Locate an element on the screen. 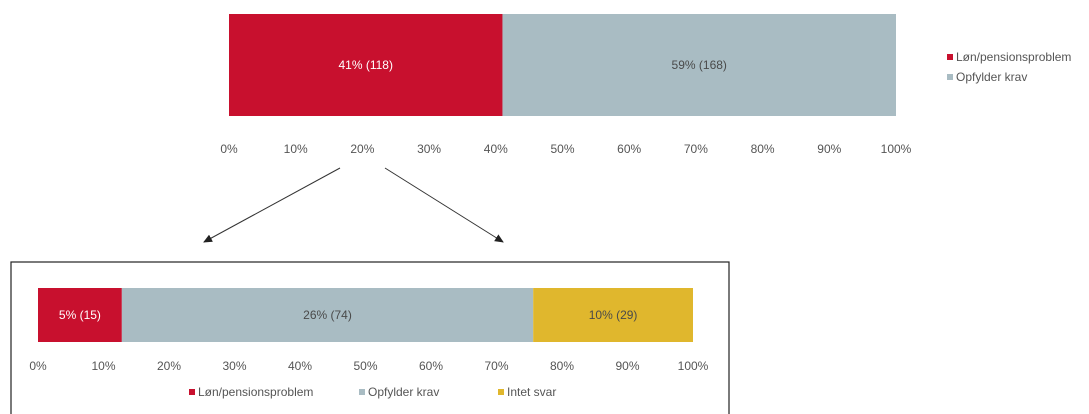 This screenshot has width=1089, height=414. bottom-bar-label-lon-pensionsproblem: 5% (15) is located at coordinates (80, 315).